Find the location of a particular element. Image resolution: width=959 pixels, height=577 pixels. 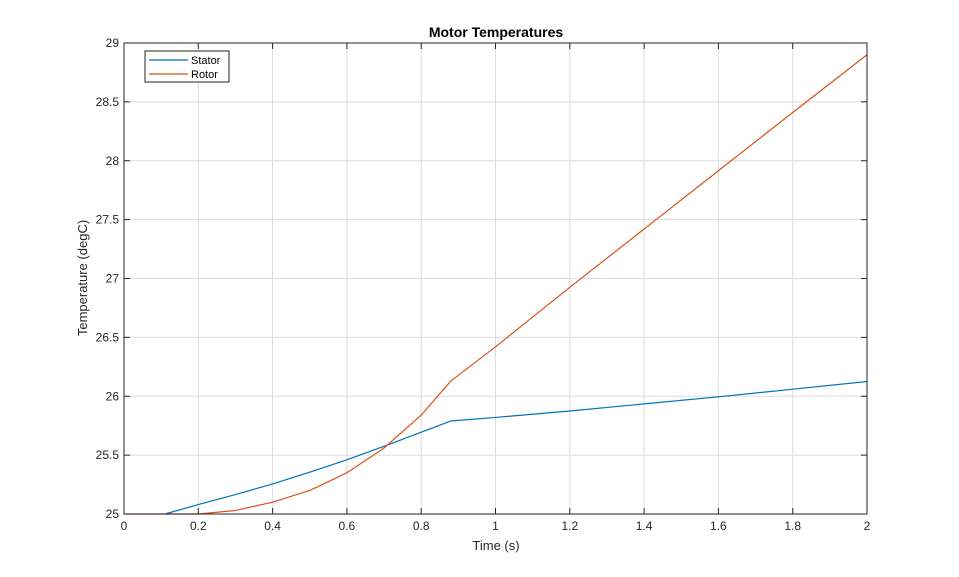

y-tick-label: 25.5 is located at coordinates (108, 455).